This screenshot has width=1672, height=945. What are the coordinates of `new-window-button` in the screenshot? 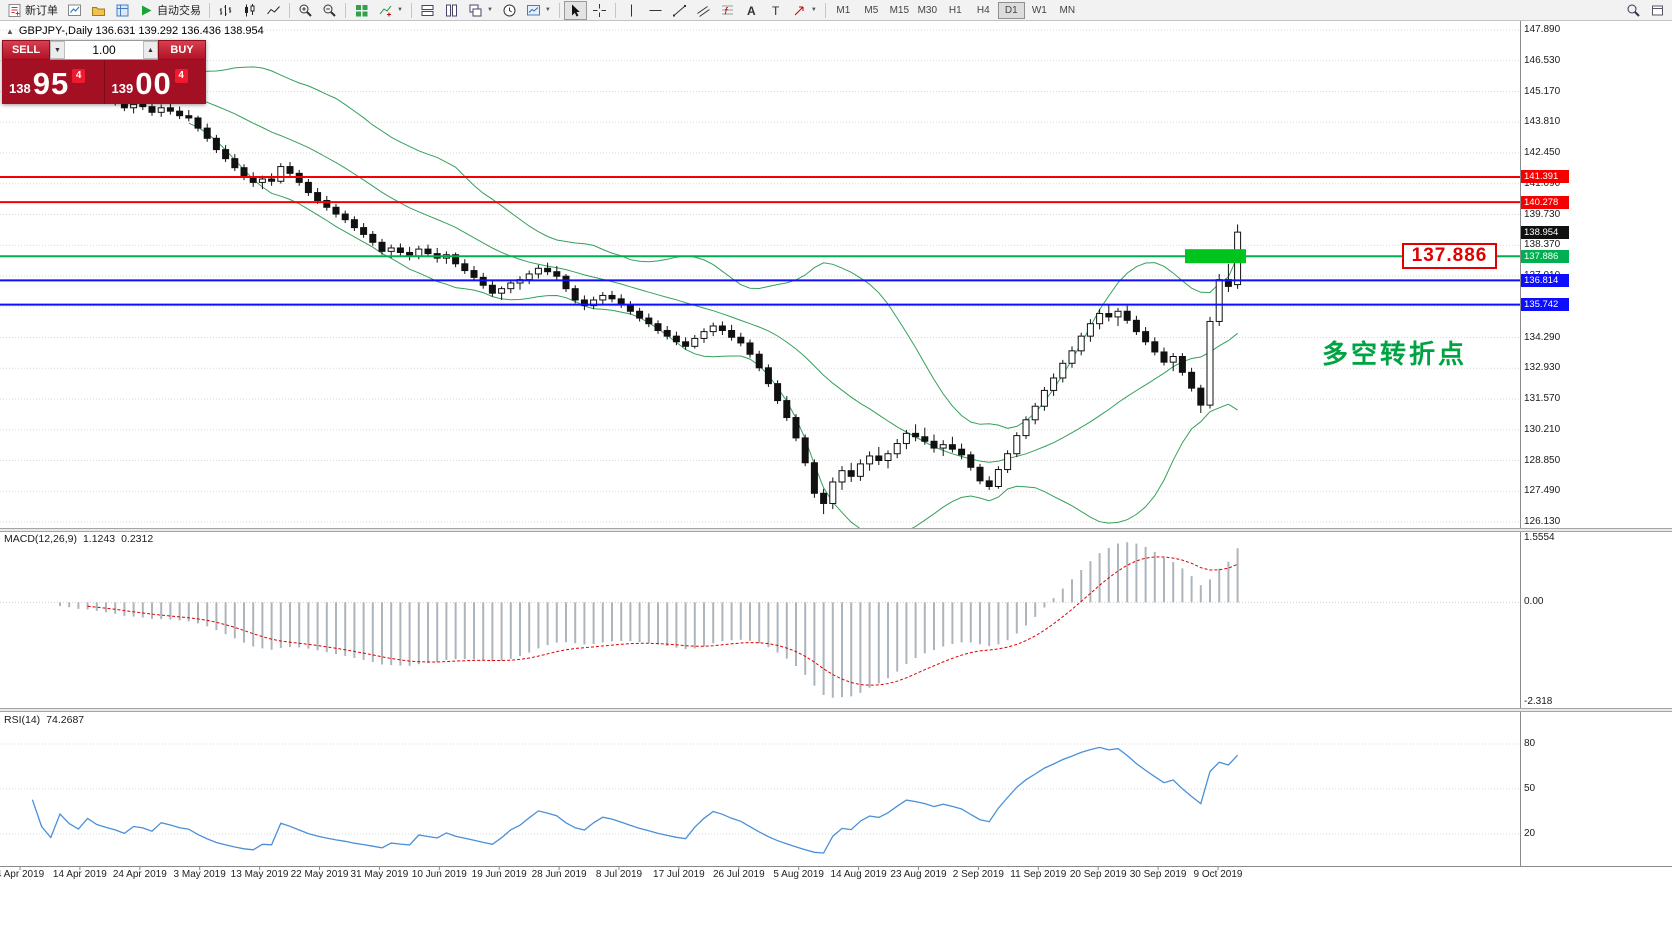 It's located at (1657, 10).